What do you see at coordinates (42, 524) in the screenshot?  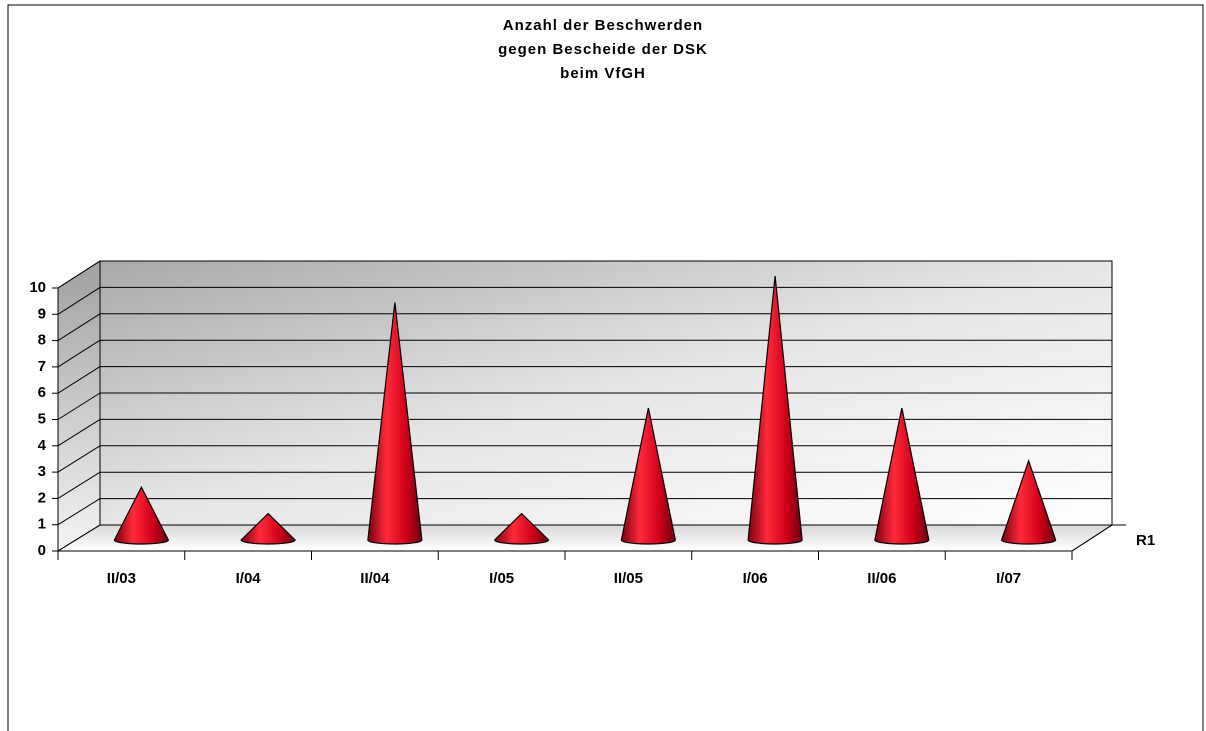 I see `y-tick-label: 1` at bounding box center [42, 524].